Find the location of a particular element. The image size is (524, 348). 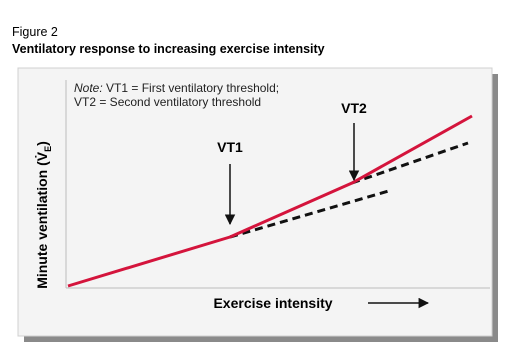

y-label-text: Minute ventilation ( is located at coordinates (42, 225).